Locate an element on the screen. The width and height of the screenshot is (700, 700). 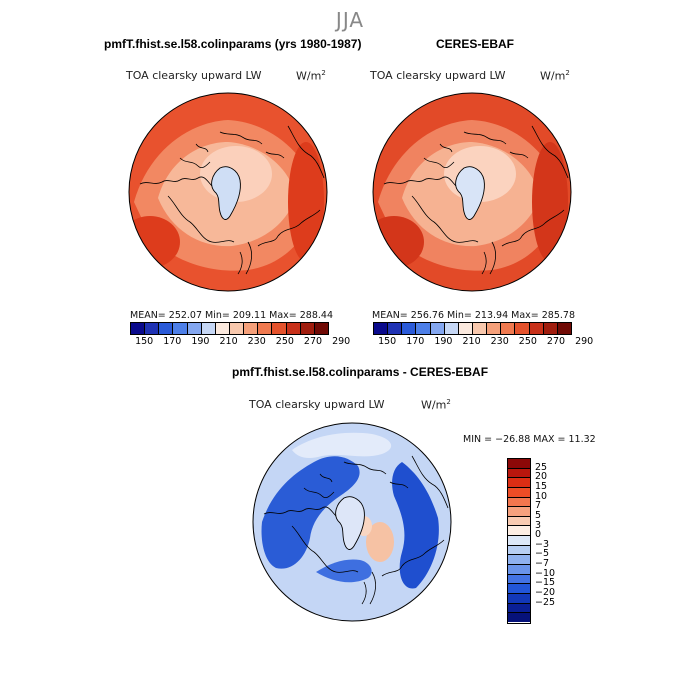
polar-map-model is located at coordinates (228, 192).